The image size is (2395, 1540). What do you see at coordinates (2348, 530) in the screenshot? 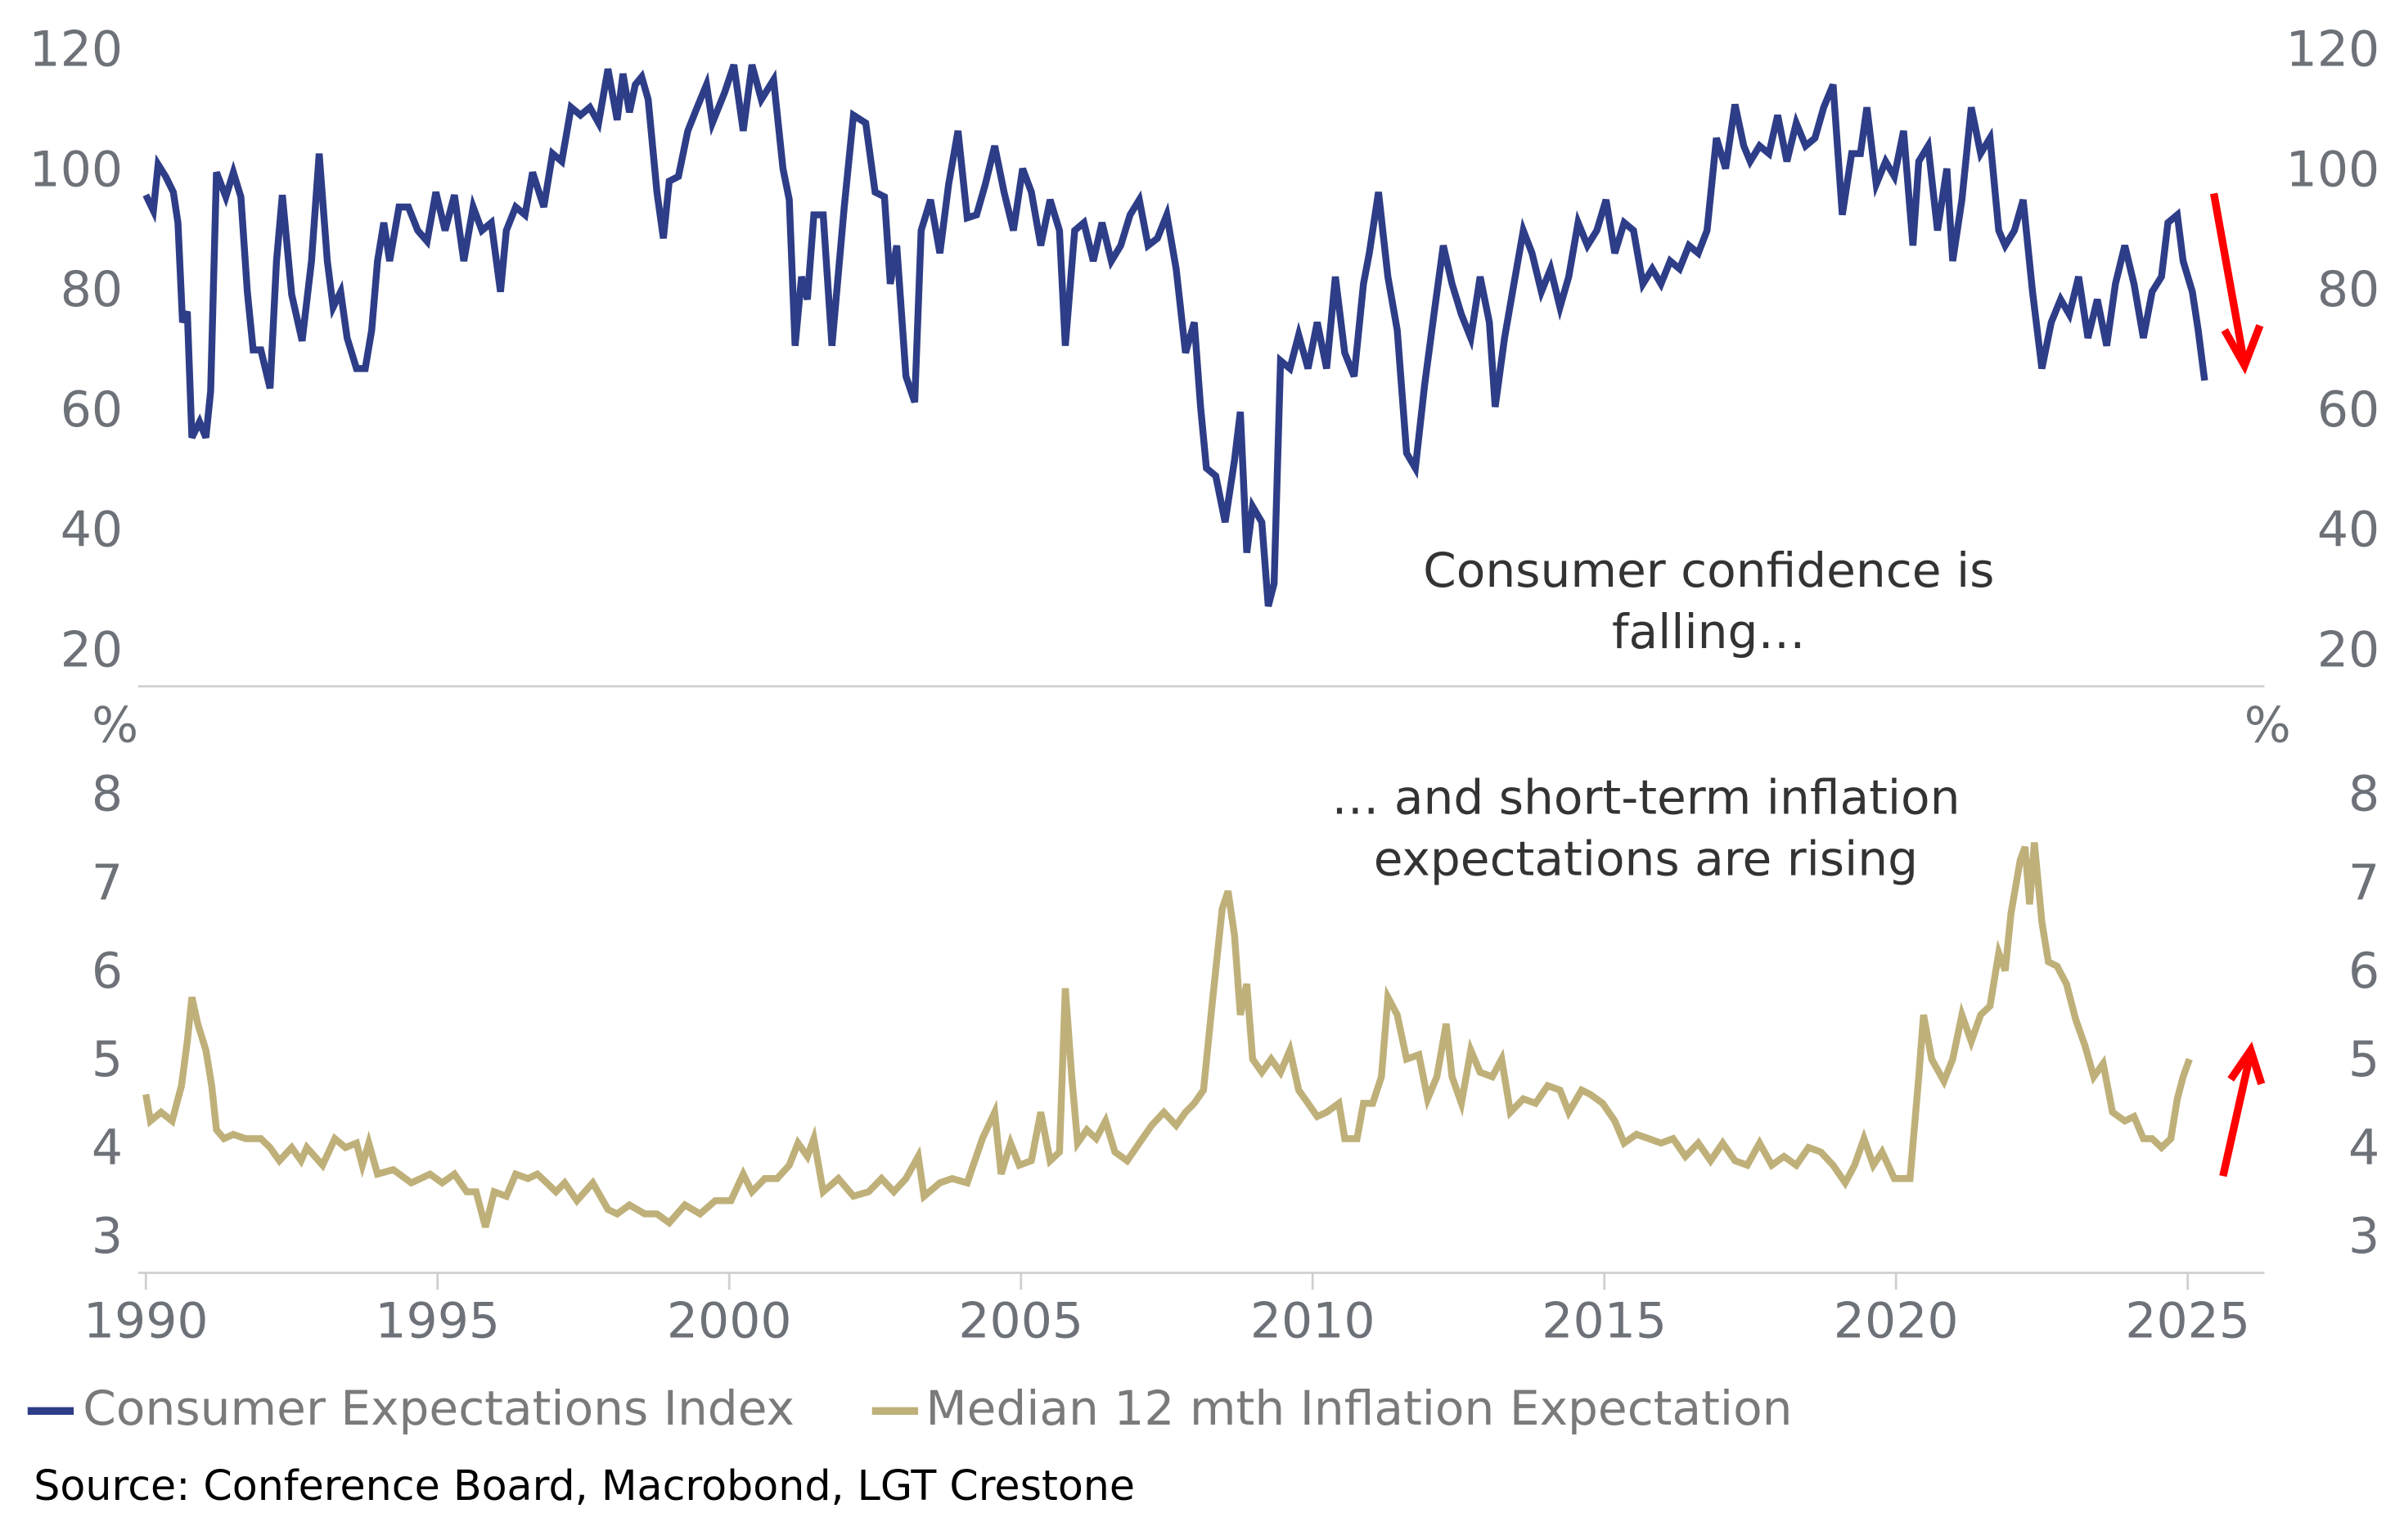
I see `top-y-tick-right: 40` at bounding box center [2348, 530].